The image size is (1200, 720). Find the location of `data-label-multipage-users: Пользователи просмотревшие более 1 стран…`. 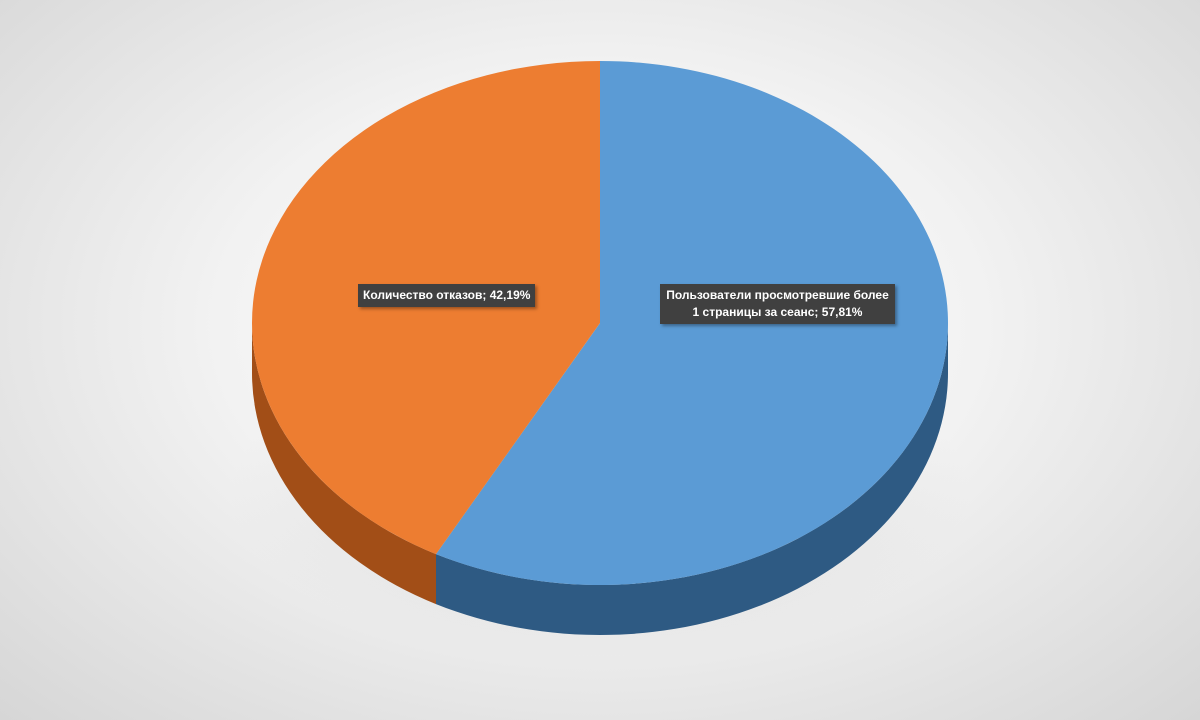

data-label-multipage-users: Пользователи просмотревшие более 1 стран… is located at coordinates (777, 304).